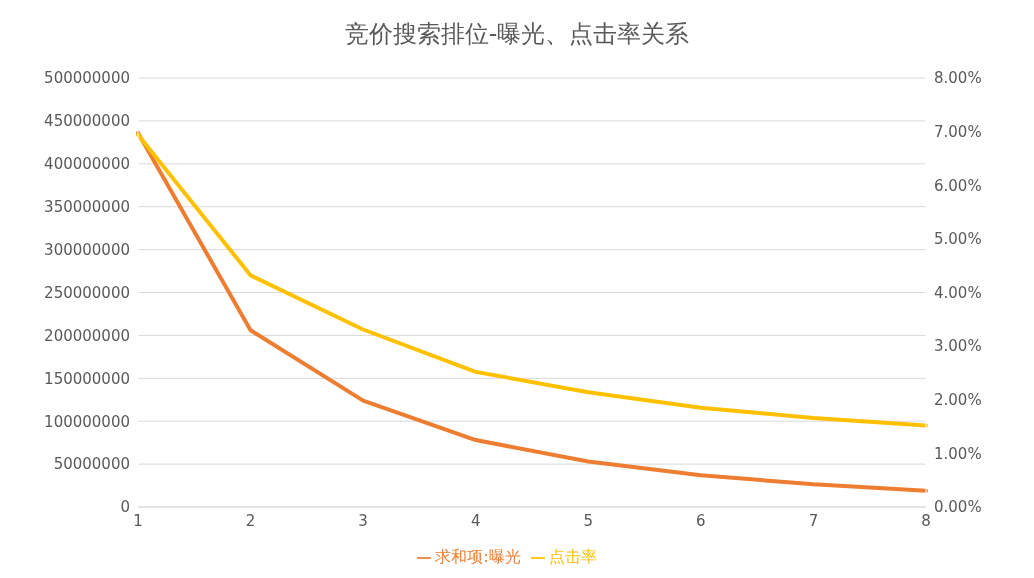  What do you see at coordinates (138, 520) in the screenshot?
I see `x-tick-label: 1` at bounding box center [138, 520].